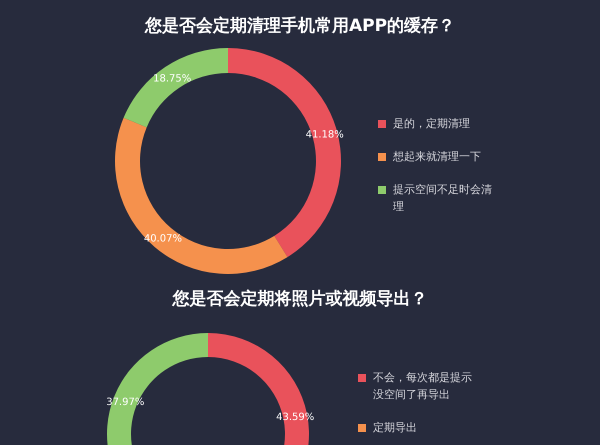 Image resolution: width=600 pixels, height=445 pixels. What do you see at coordinates (300, 299) in the screenshot?
I see `chart-title: 您是否会定期将照片或视频导出？` at bounding box center [300, 299].